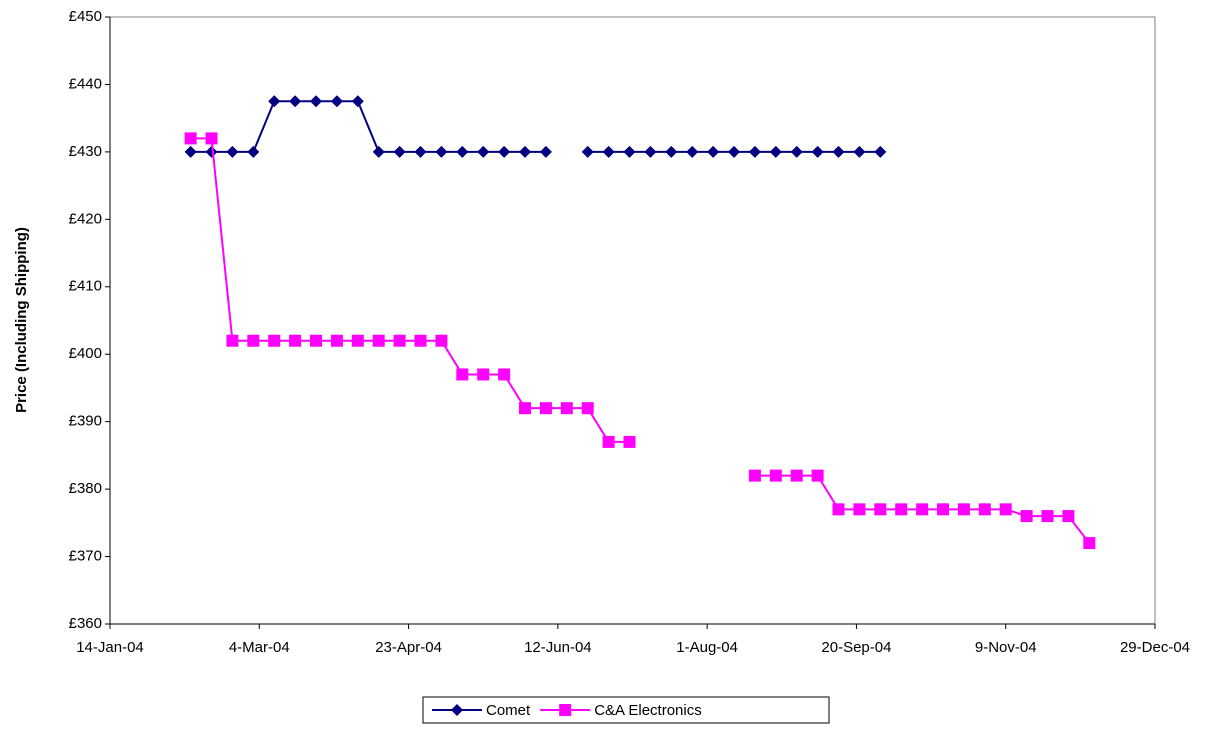  I want to click on x-tick-label: 29-Dec-04, so click(1155, 647).